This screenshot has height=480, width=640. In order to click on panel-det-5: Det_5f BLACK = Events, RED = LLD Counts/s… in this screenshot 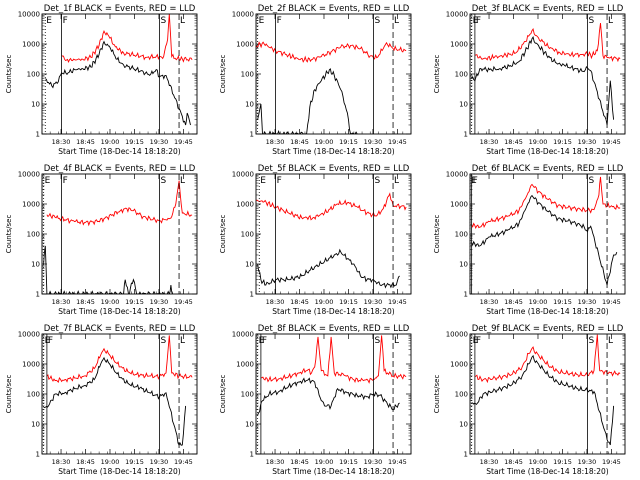, I will do `click(315, 240)`.